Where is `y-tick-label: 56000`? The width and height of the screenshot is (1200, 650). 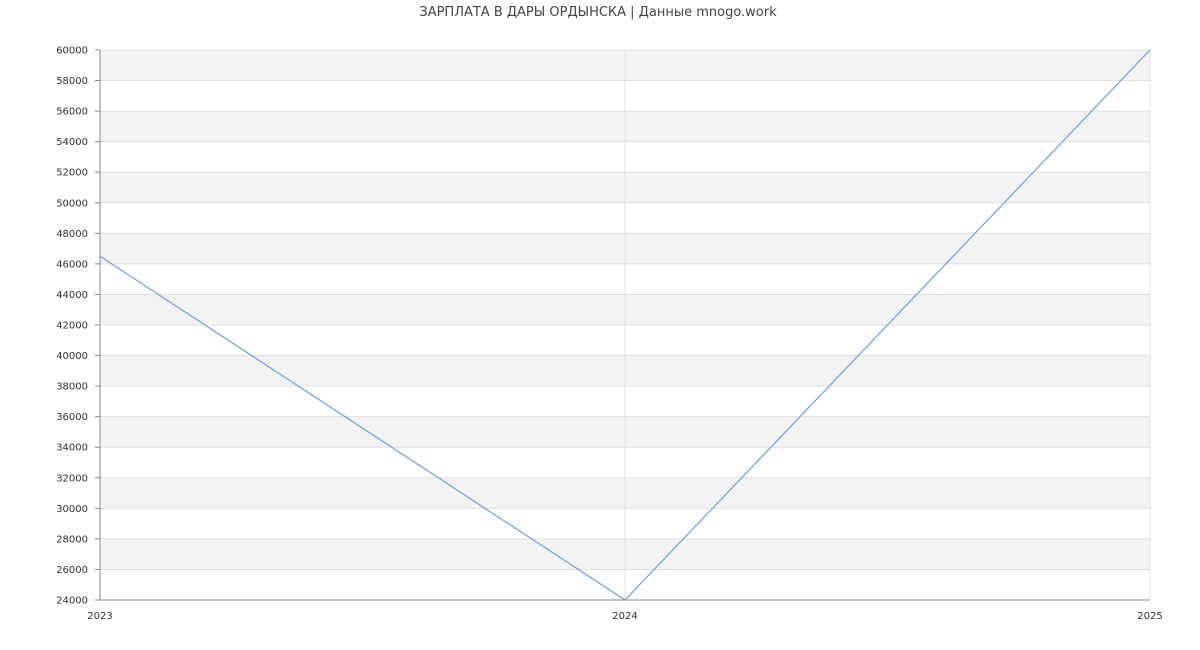
y-tick-label: 56000 is located at coordinates (72, 112).